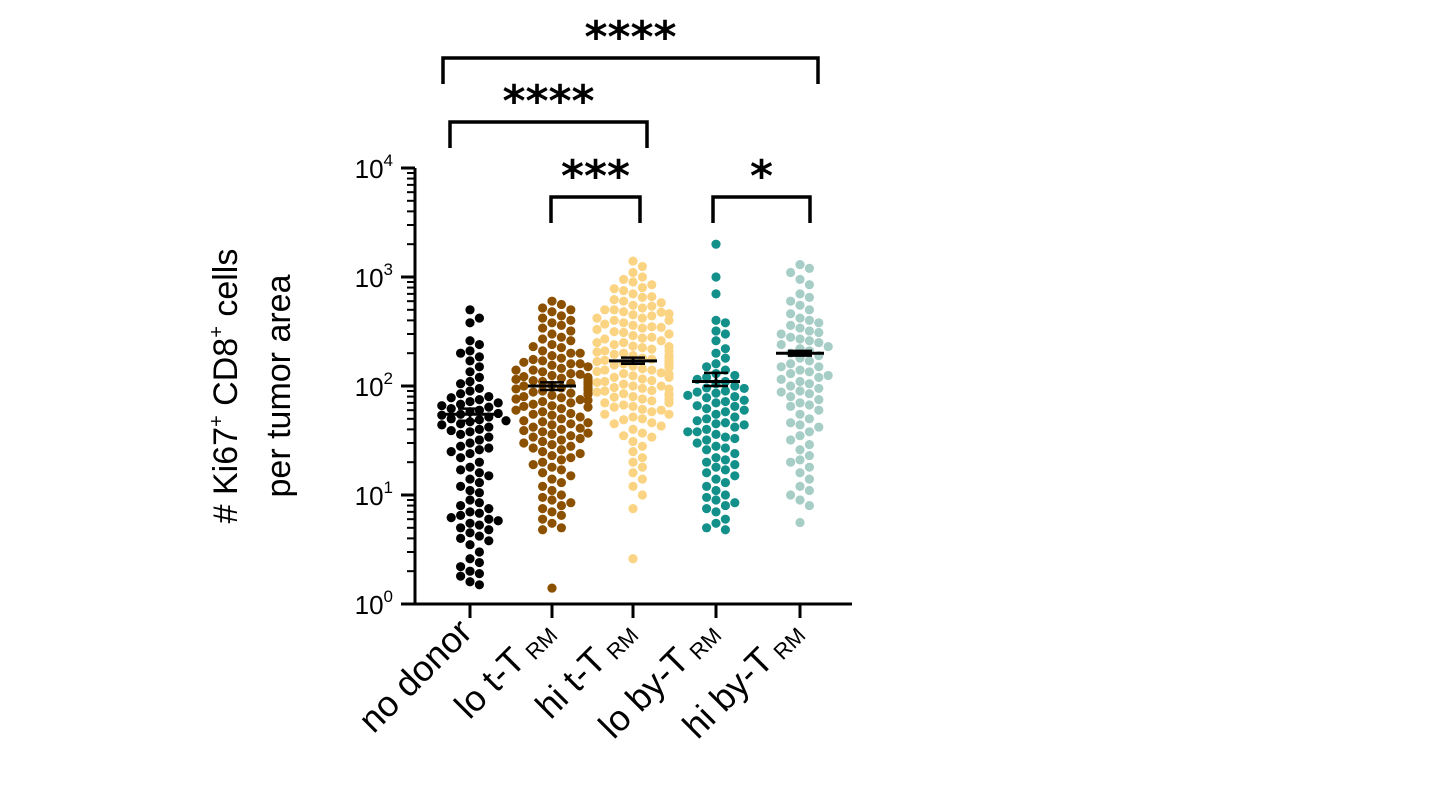 Image resolution: width=1433 pixels, height=786 pixels. I want to click on x-category-label: hi by-T RM, so click(742, 679).